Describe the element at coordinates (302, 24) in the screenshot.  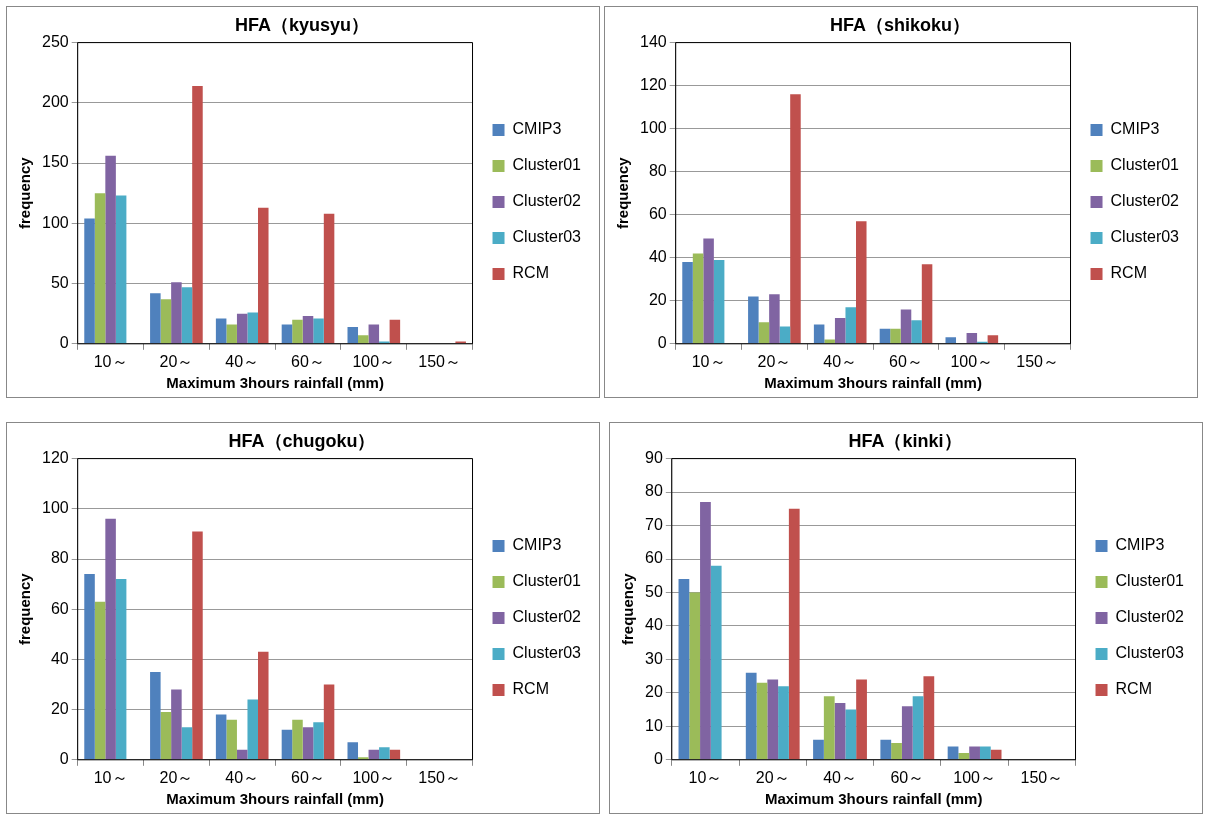
I see `chart-title: HFA（kyusyu）` at that location.